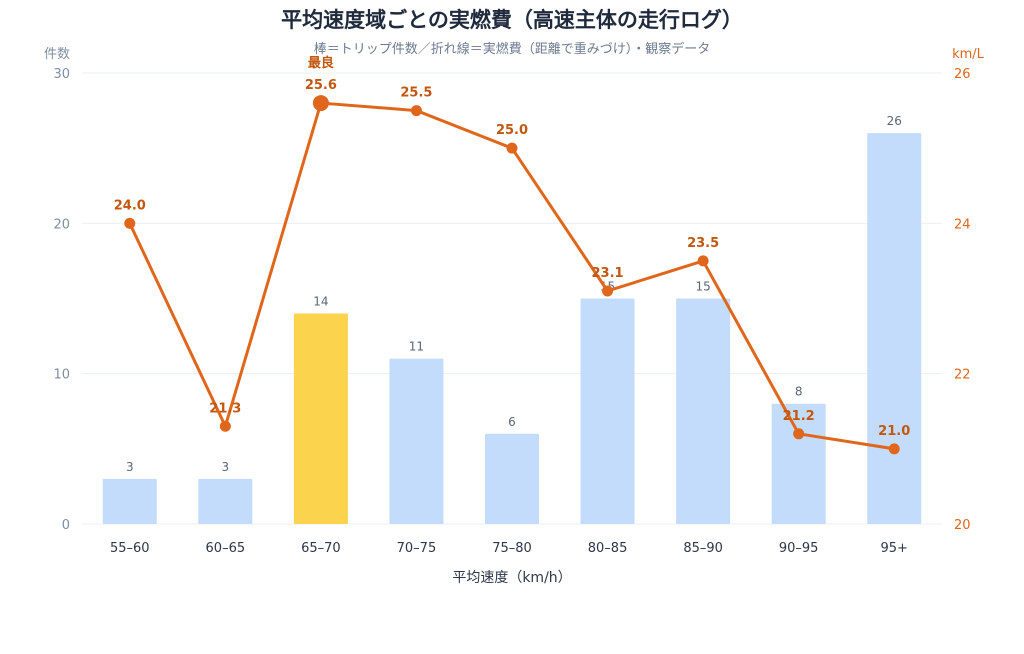 The image size is (1024, 654). Describe the element at coordinates (799, 392) in the screenshot. I see `bar-value-label: 8` at that location.